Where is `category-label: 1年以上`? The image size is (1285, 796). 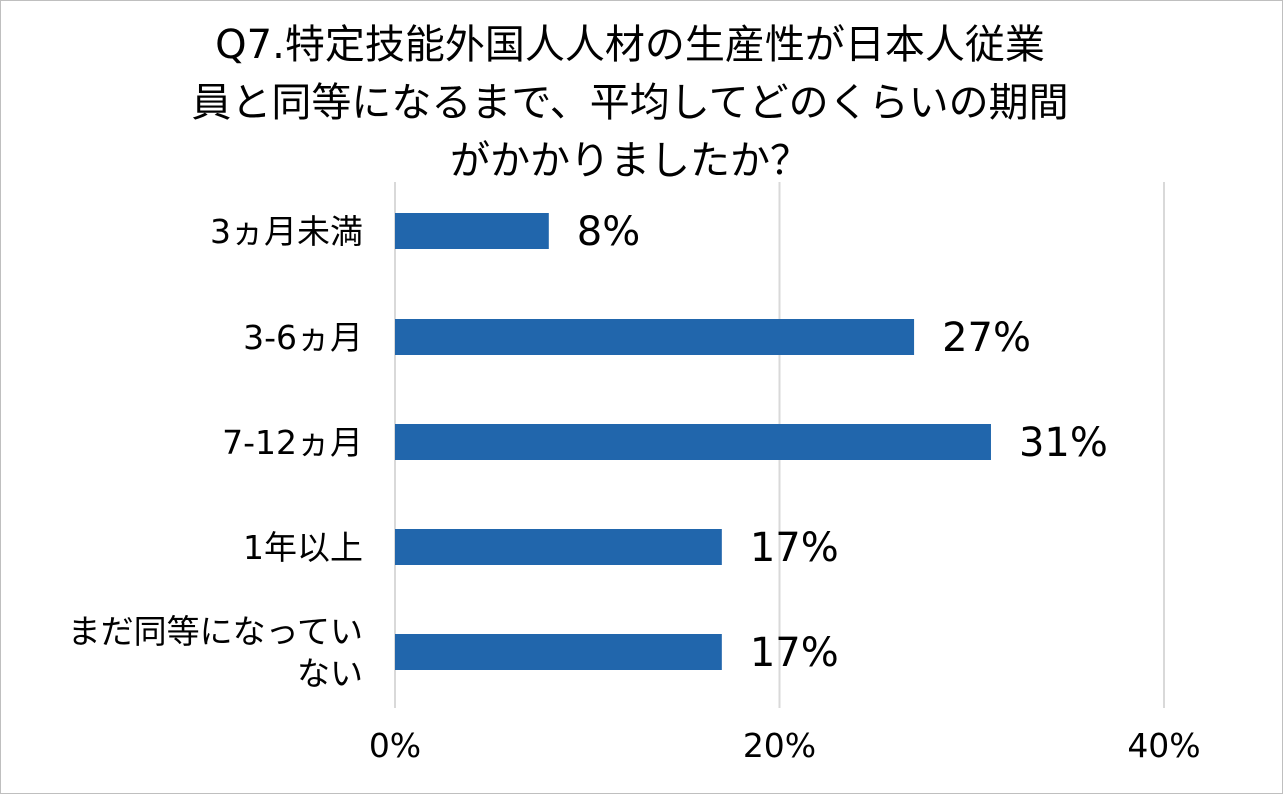 category-label: 1年以上 is located at coordinates (303, 547).